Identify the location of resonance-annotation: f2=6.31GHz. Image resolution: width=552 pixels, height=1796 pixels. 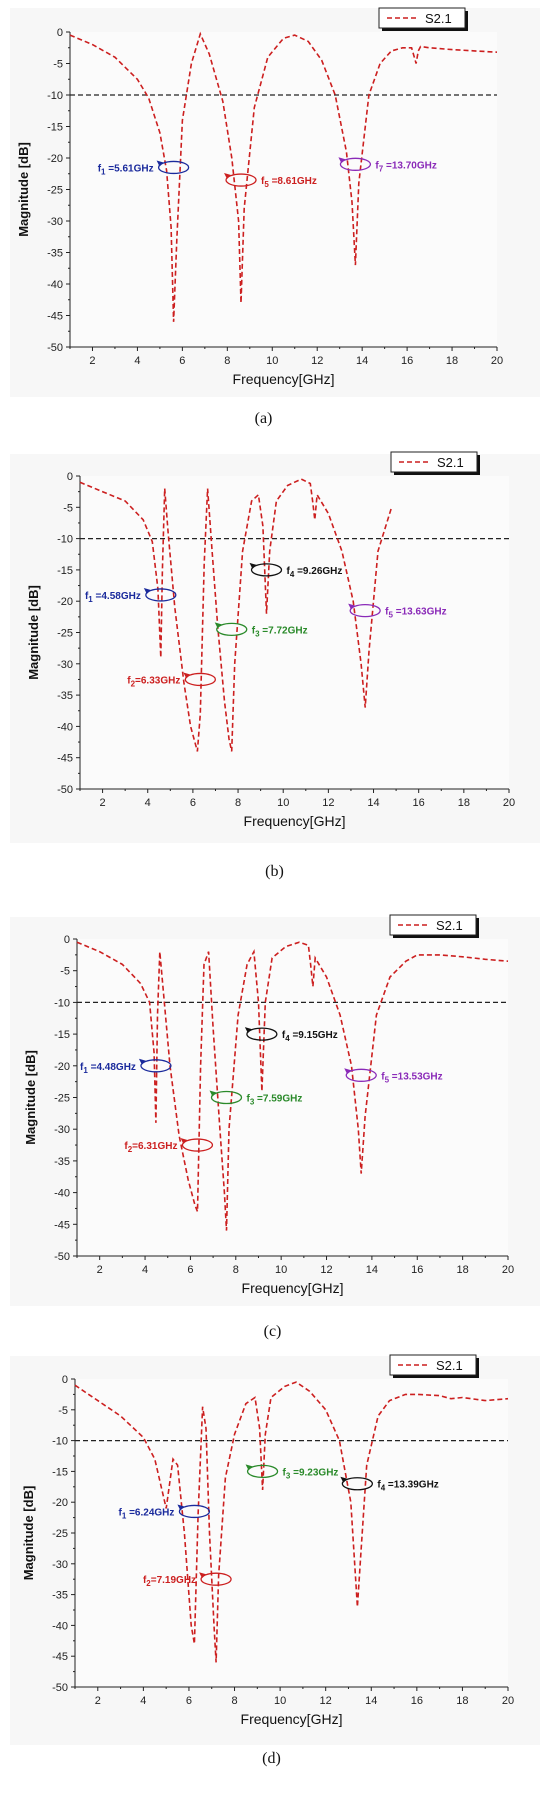
(169, 1146).